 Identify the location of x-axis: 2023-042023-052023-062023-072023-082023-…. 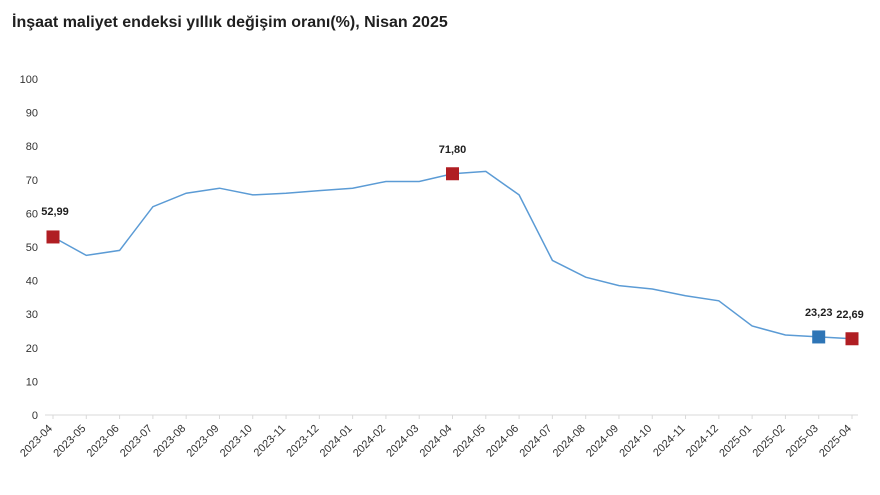
(438, 437).